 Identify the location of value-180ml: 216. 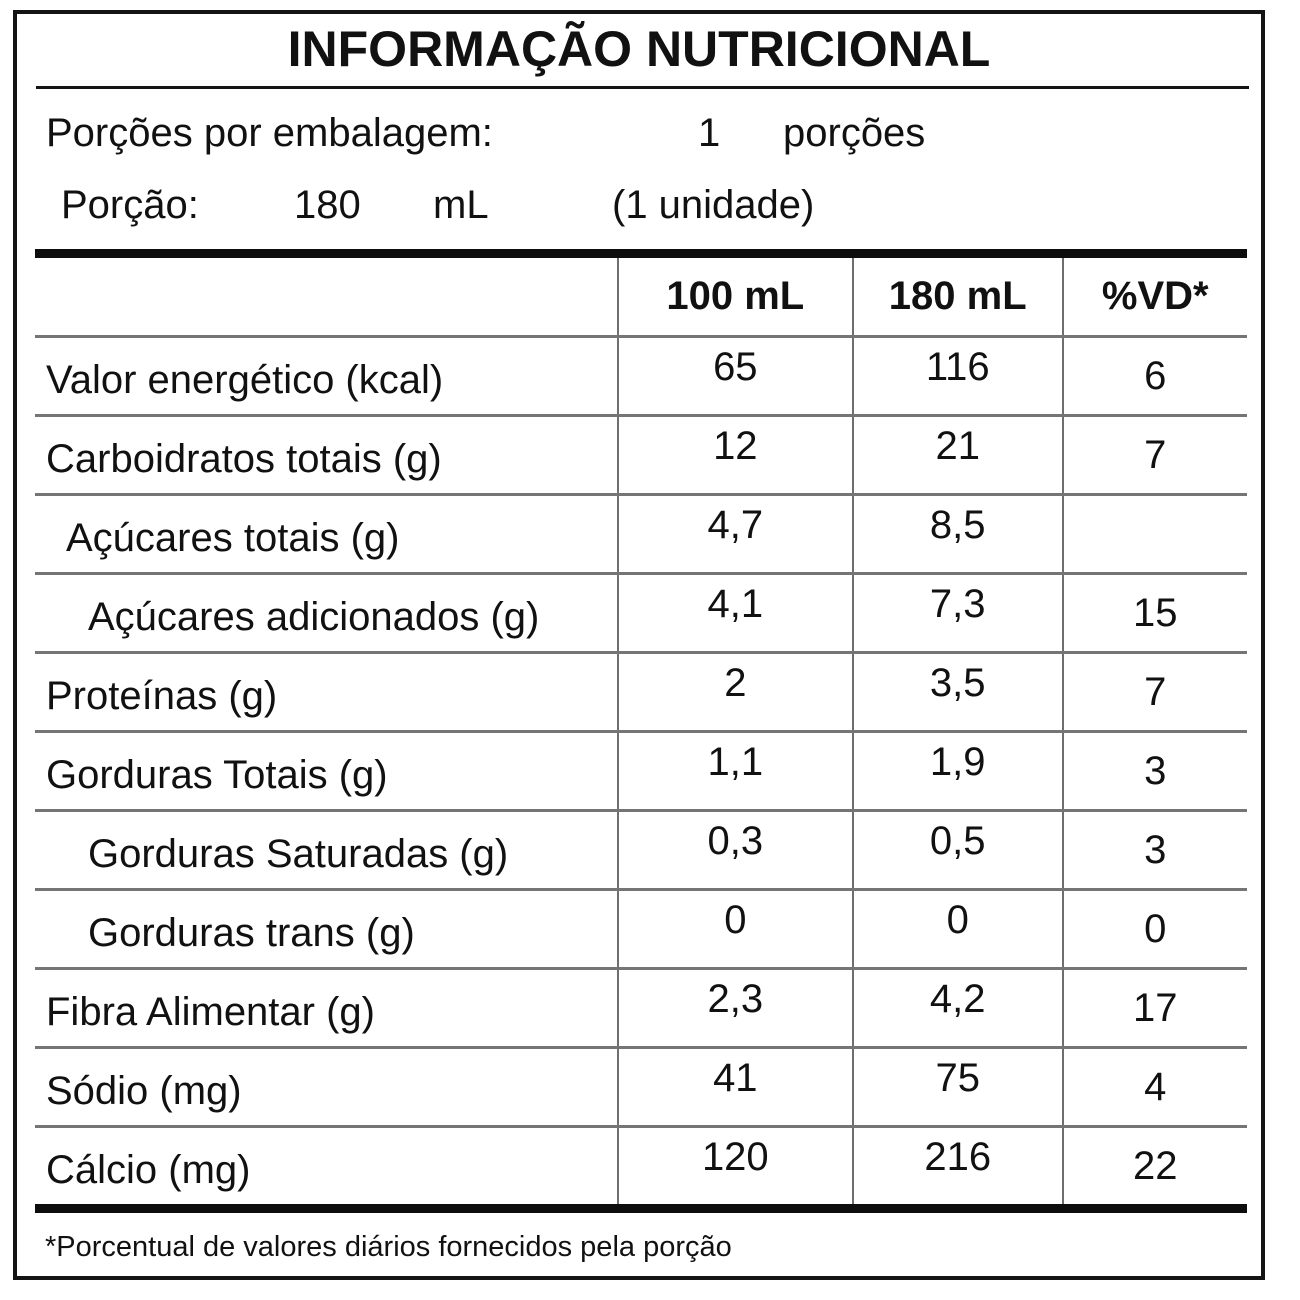
(956, 1166).